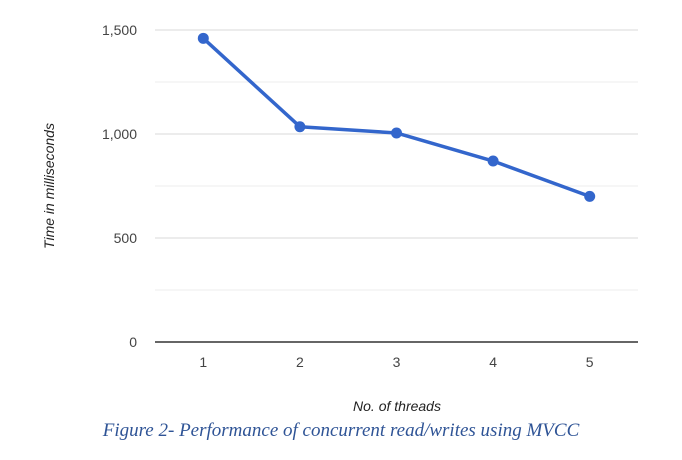  I want to click on y-tick-labels: 0 500 1,000 1,500, so click(119, 186).